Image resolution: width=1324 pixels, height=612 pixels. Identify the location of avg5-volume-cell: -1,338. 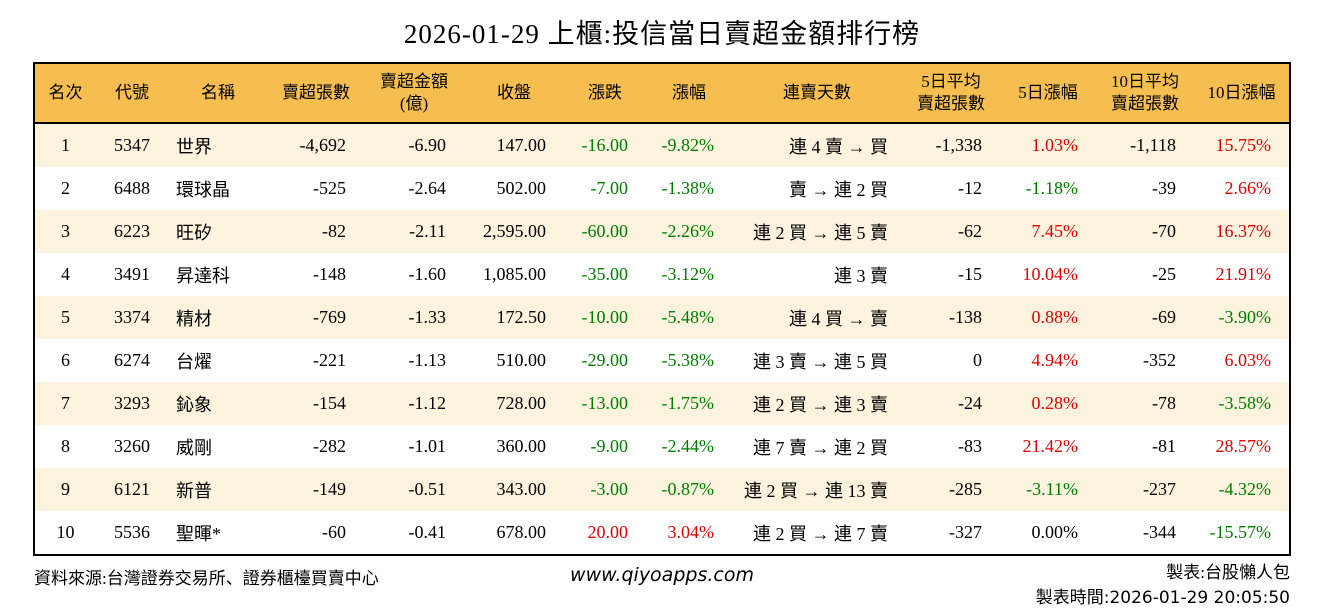
(959, 145).